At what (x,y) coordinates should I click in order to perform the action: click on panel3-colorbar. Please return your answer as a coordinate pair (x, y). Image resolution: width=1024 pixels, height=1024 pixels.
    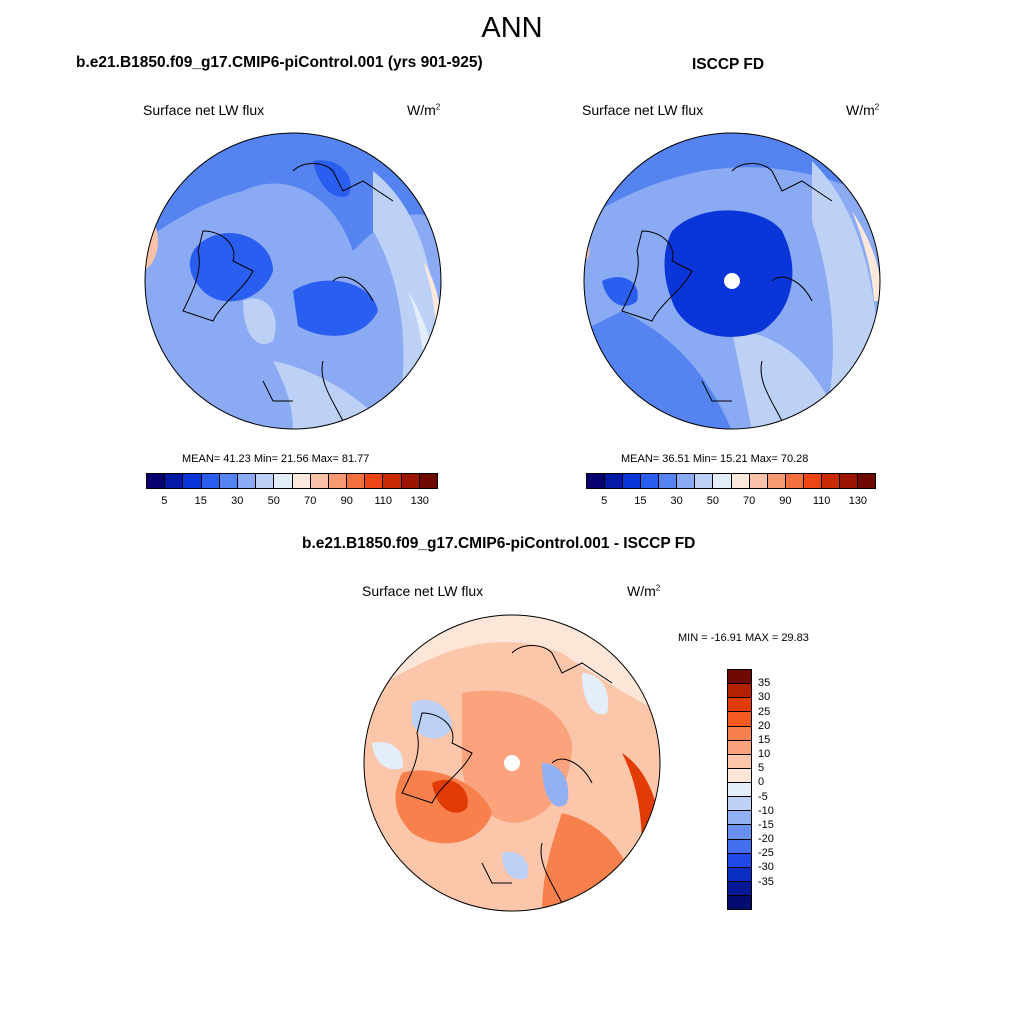
    Looking at the image, I should click on (739, 789).